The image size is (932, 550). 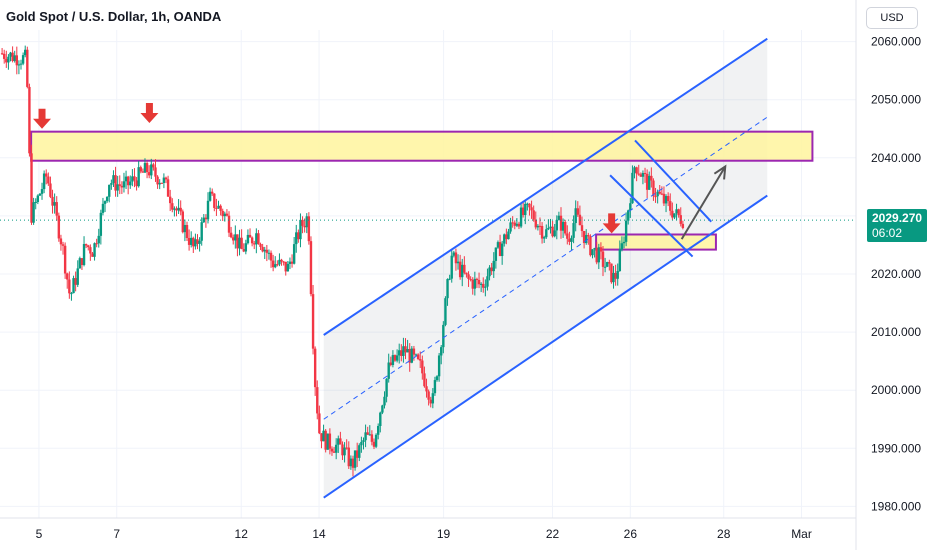 What do you see at coordinates (892, 18) in the screenshot?
I see `currency-button: USD` at bounding box center [892, 18].